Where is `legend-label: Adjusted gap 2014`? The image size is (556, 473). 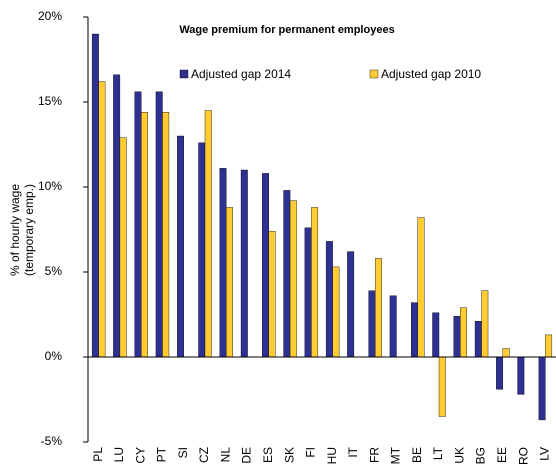 legend-label: Adjusted gap 2014 is located at coordinates (241, 74).